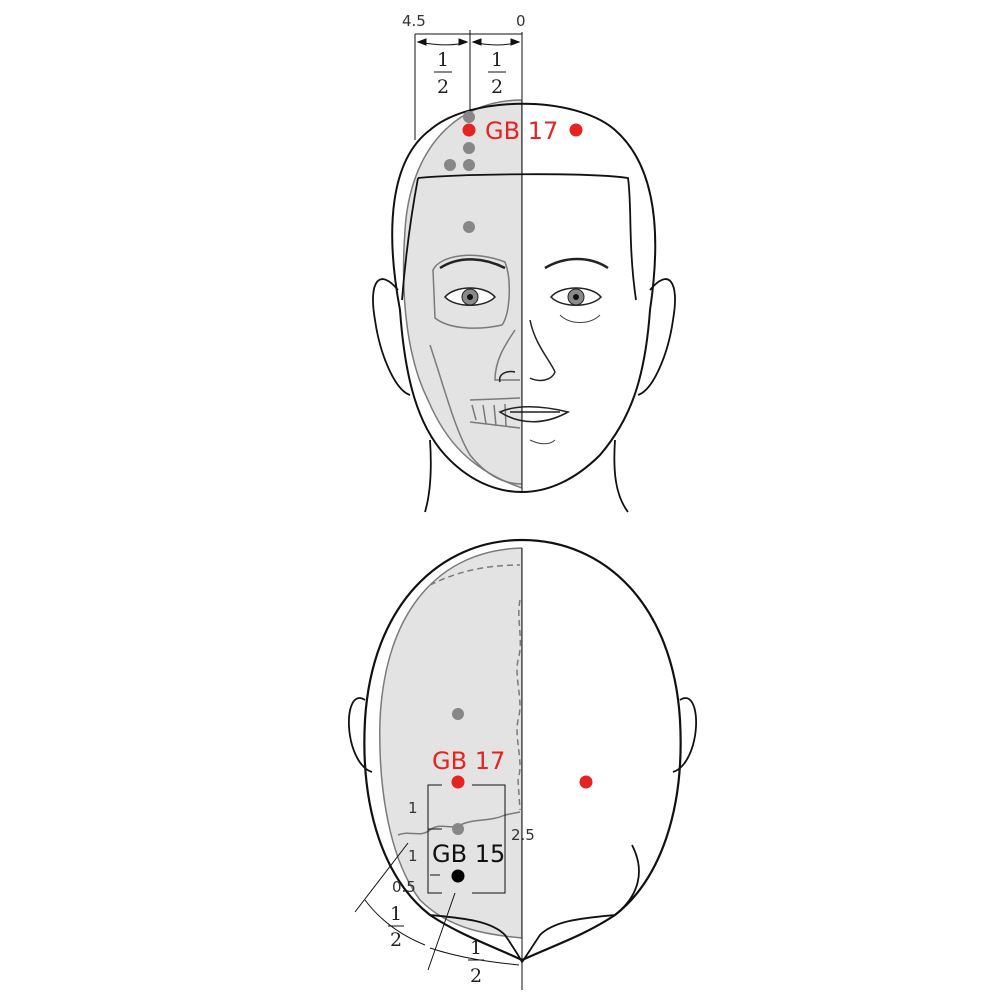 The width and height of the screenshot is (1000, 1001). Describe the element at coordinates (586, 782) in the screenshot. I see `back-gb17-point-right` at that location.